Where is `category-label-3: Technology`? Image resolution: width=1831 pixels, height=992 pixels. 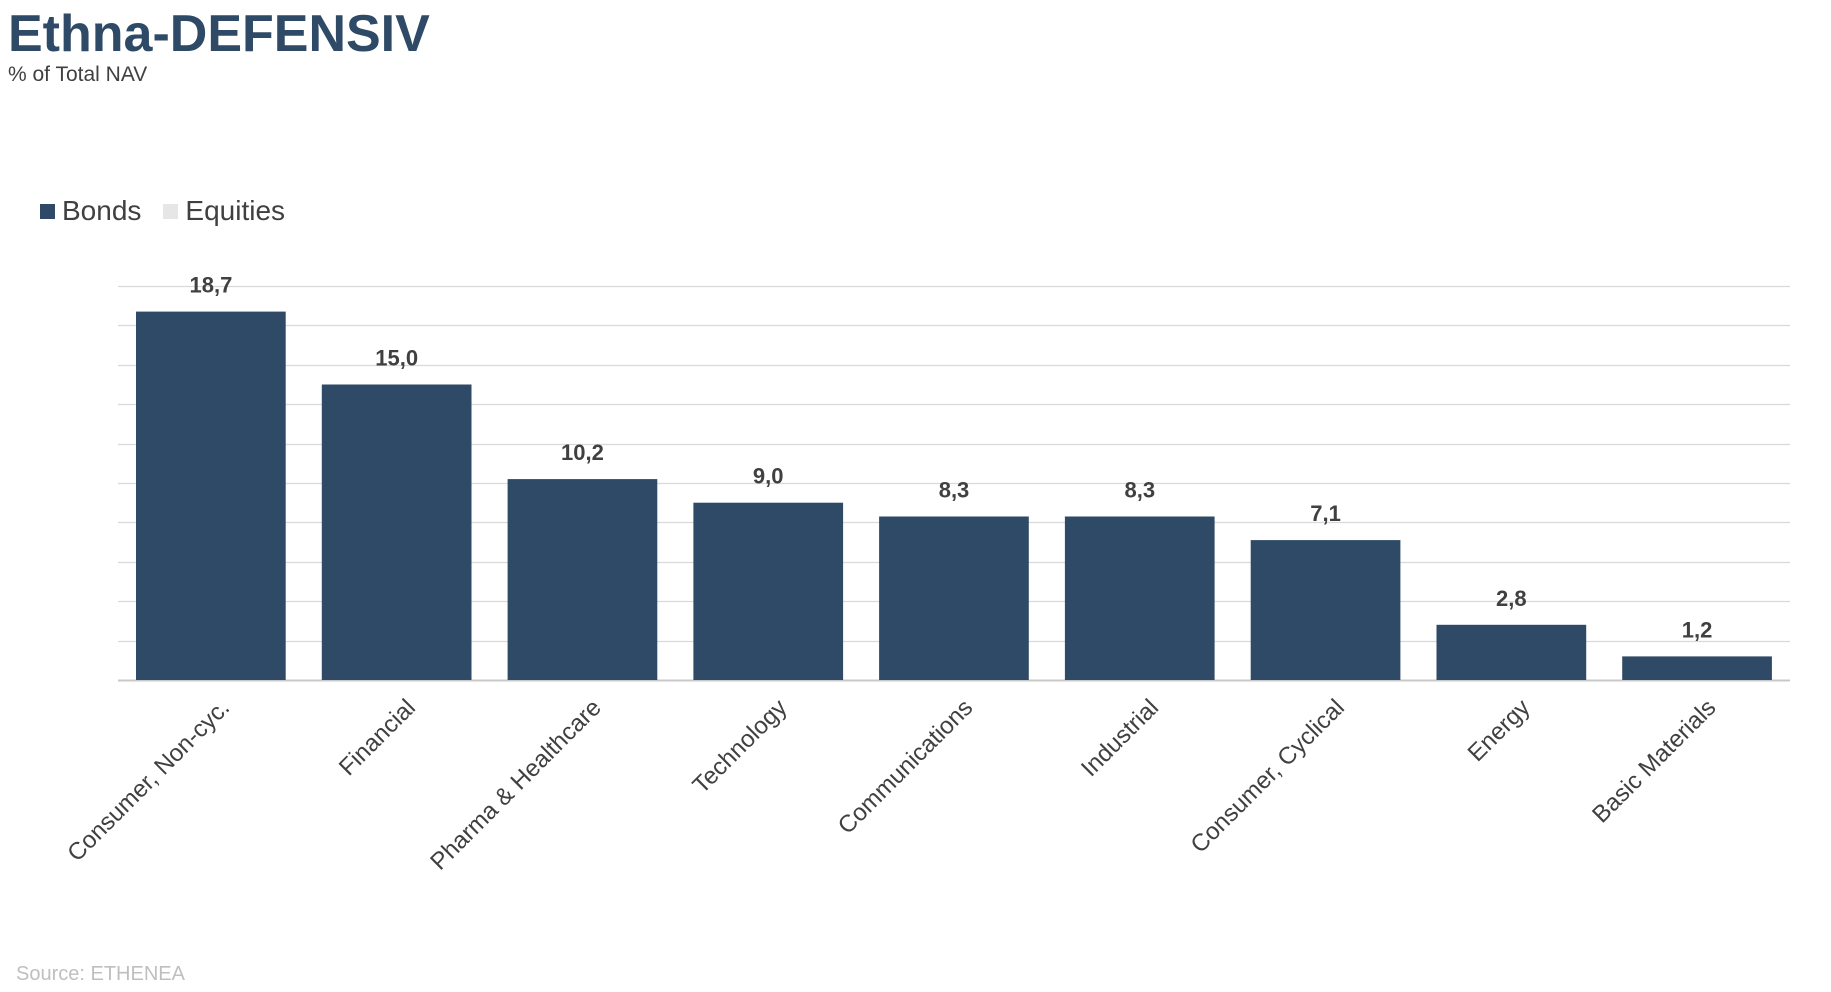 category-label-3: Technology is located at coordinates (739, 746).